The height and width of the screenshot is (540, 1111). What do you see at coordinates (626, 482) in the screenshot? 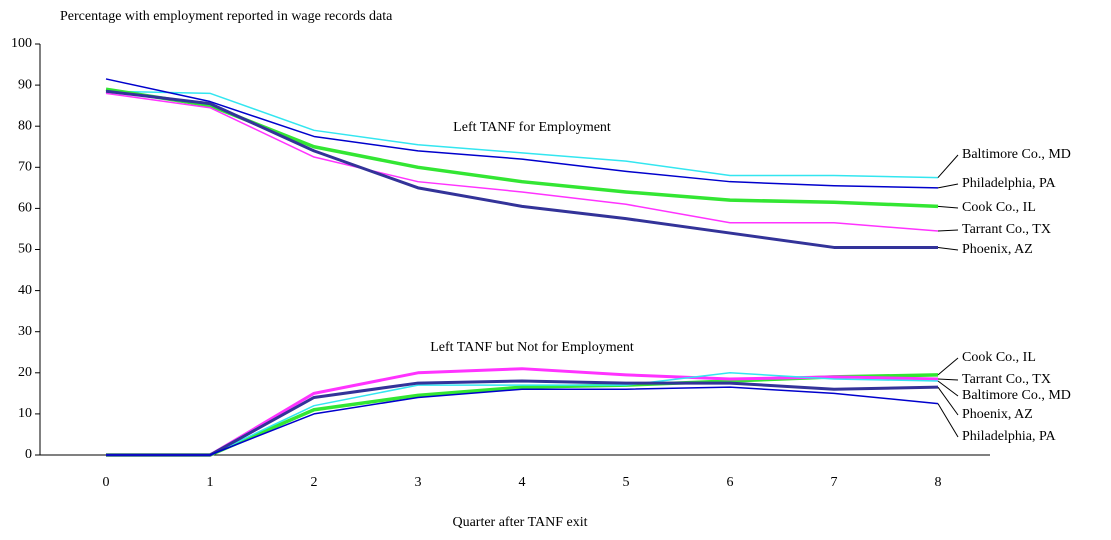
I see `x-tick-label: 5` at bounding box center [626, 482].